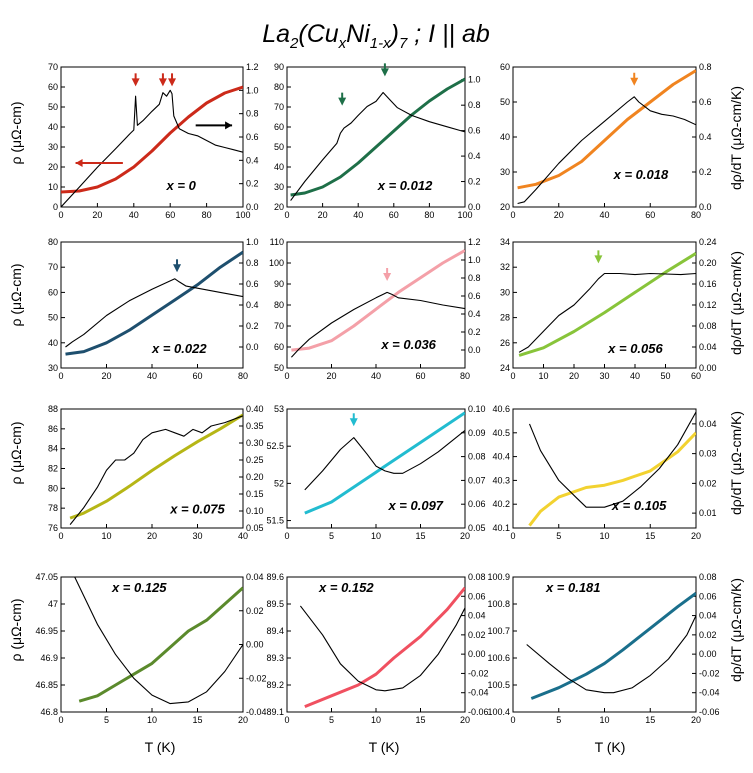 Image resolution: width=753 pixels, height=773 pixels. Describe the element at coordinates (708, 368) in the screenshot. I see `y2-tick-label: 0.00` at that location.